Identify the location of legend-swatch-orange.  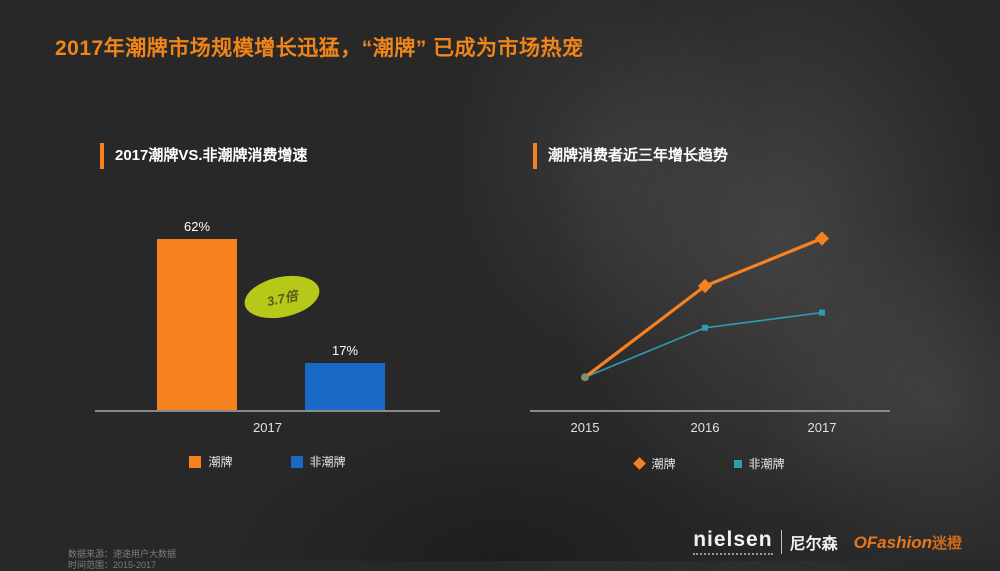
(195, 461).